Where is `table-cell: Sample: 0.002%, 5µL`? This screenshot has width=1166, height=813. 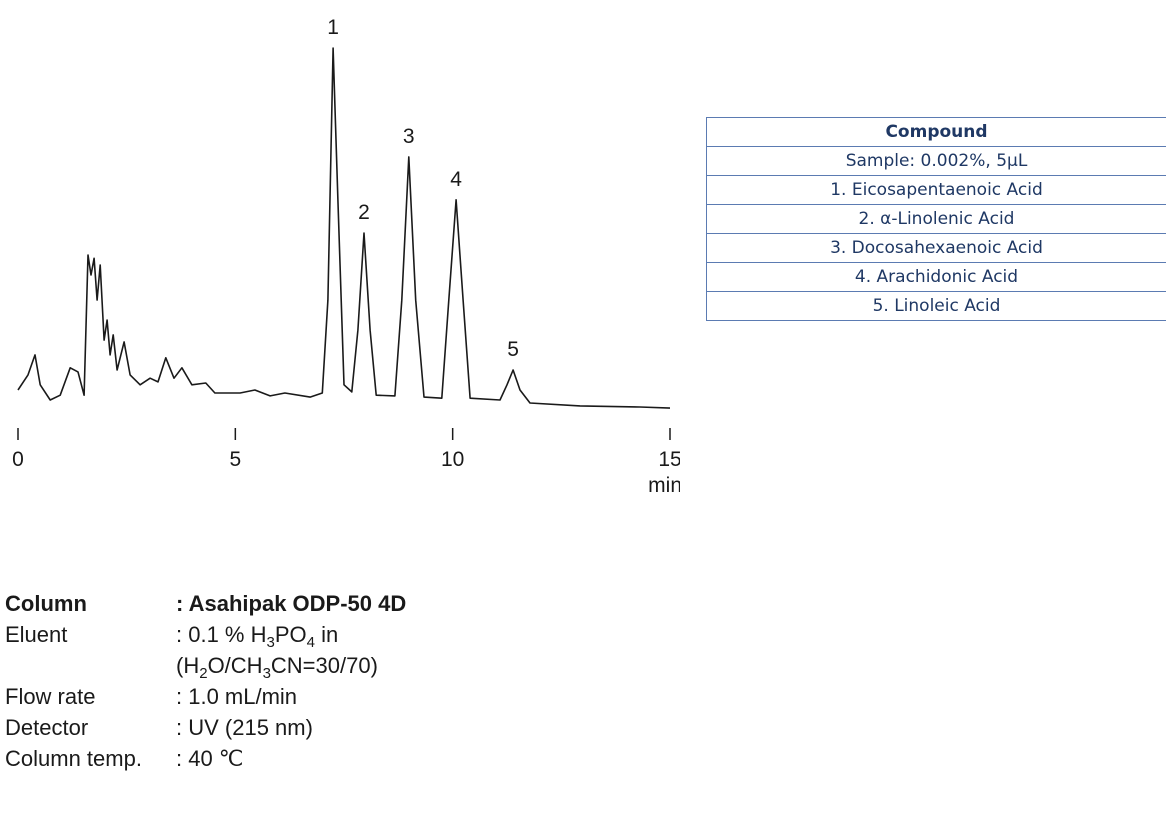 table-cell: Sample: 0.002%, 5µL is located at coordinates (936, 161).